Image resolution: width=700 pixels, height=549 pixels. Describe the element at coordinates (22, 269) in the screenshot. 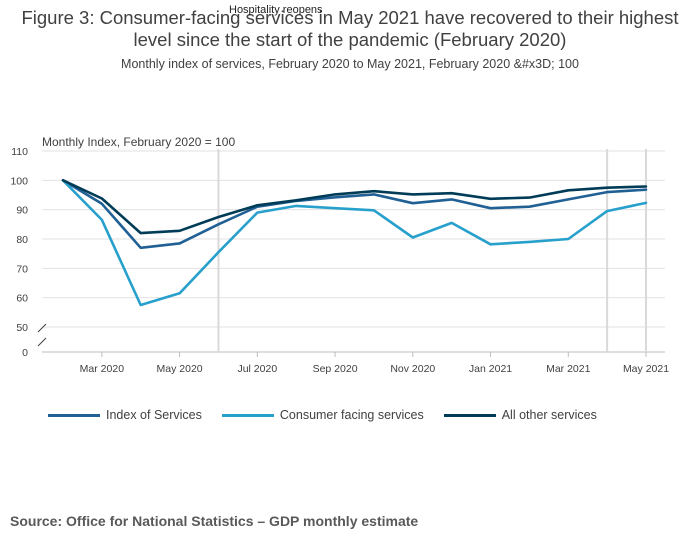

I see `y-tick-label: 70` at that location.